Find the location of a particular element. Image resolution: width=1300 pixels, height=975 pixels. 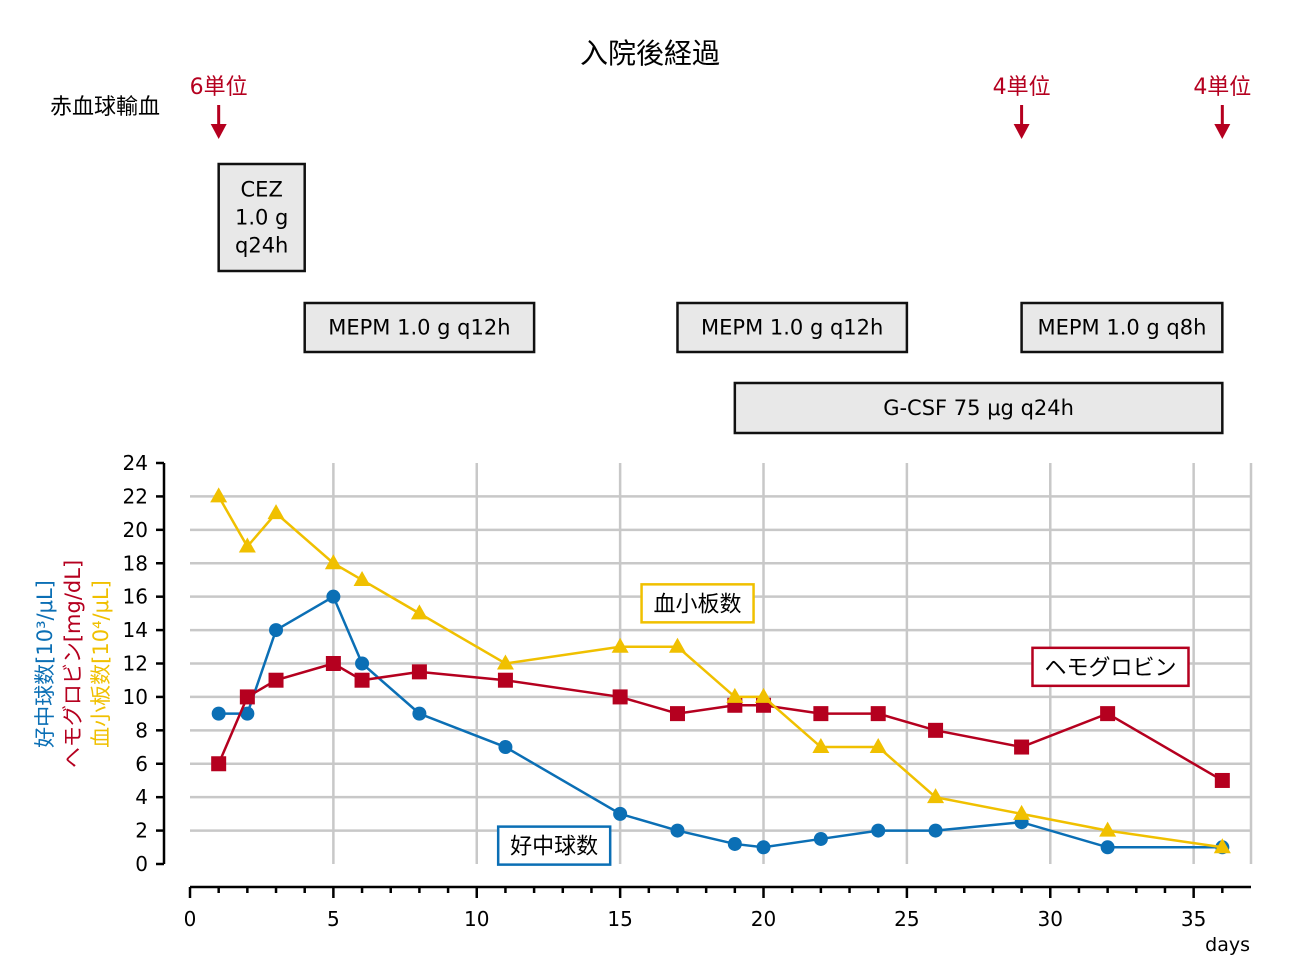

x-tick-label: 20 is located at coordinates (763, 919).